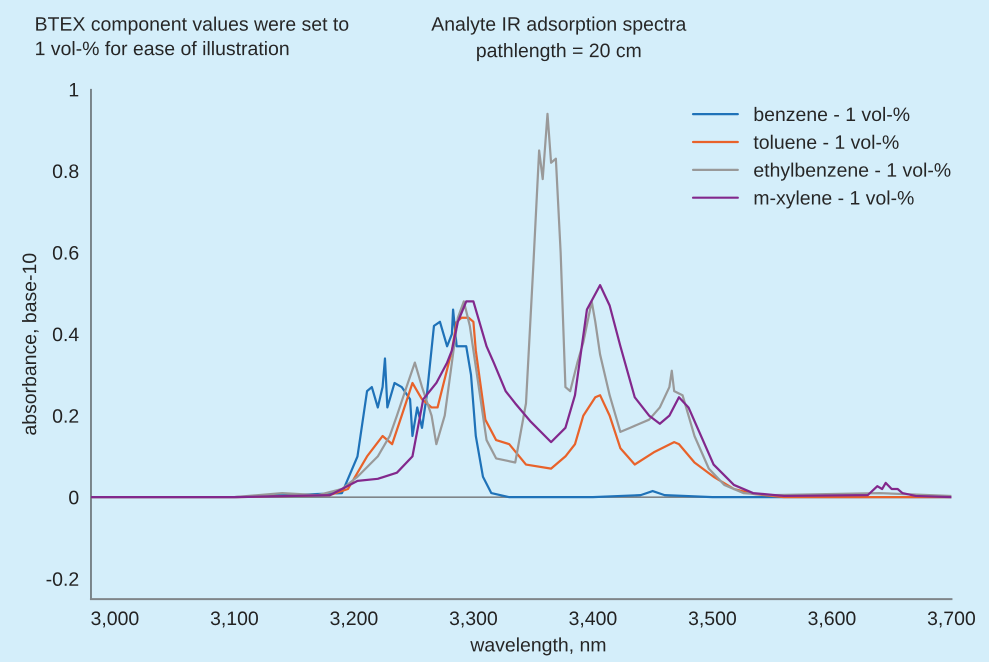 The width and height of the screenshot is (989, 662). I want to click on y-tick-label: 1, so click(74, 89).